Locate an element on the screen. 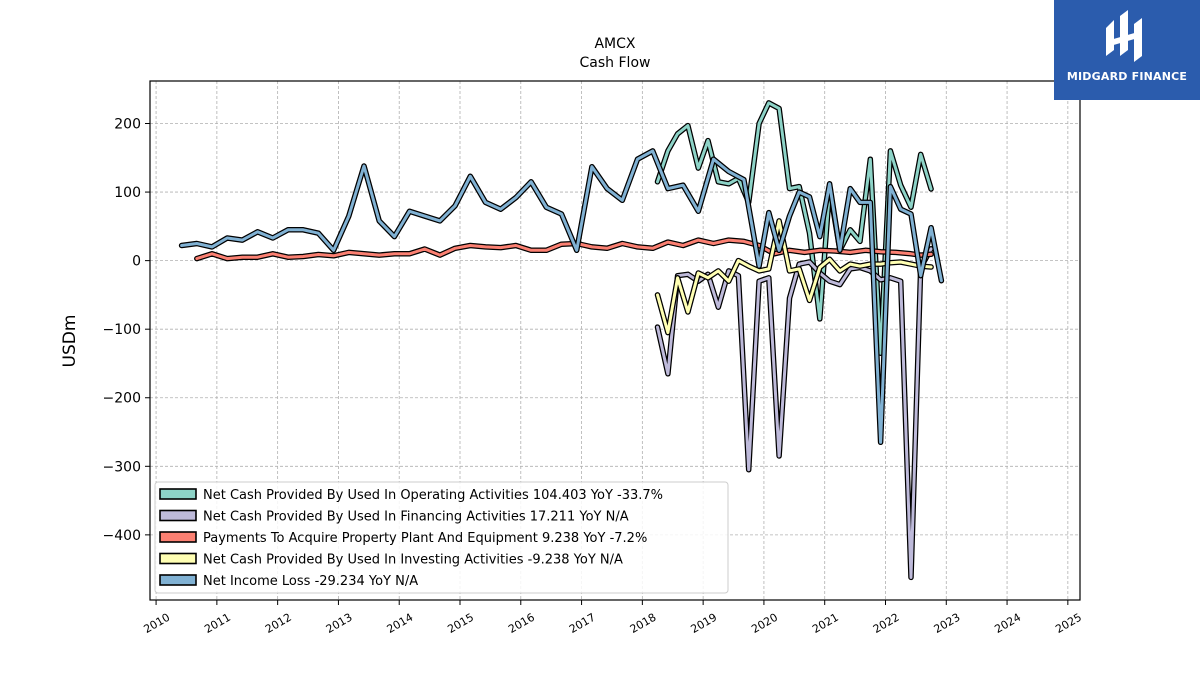  x-tick-label: 2013 is located at coordinates (339, 623).